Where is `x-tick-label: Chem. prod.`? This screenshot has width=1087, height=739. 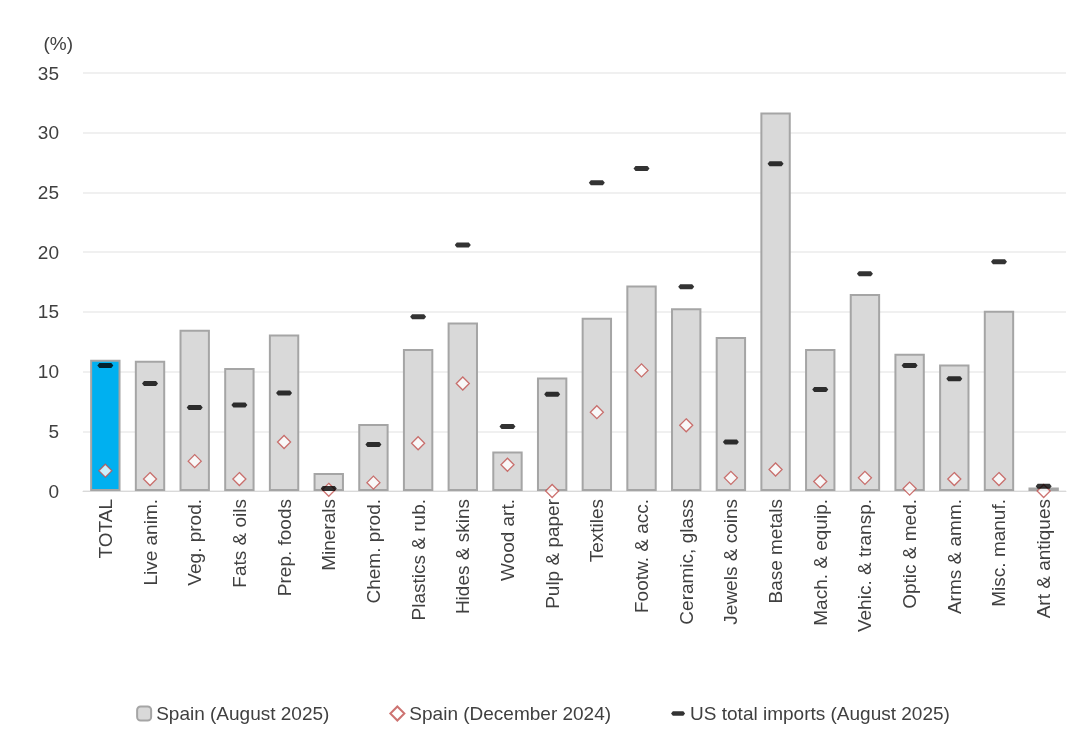 x-tick-label: Chem. prod. is located at coordinates (373, 551).